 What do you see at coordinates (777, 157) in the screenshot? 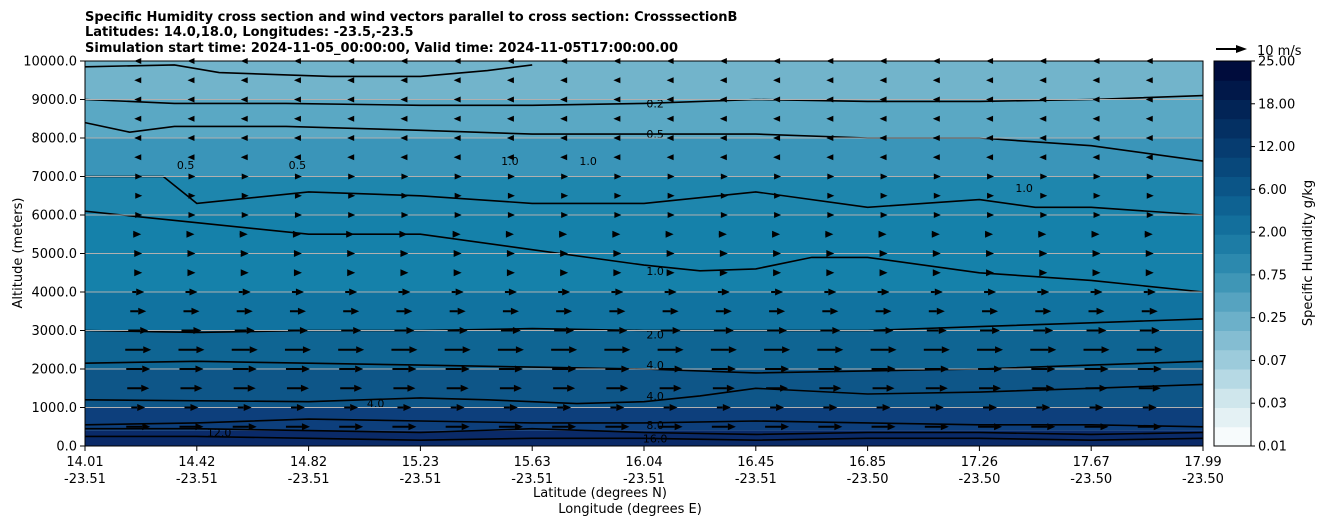
I see `wind-vector-r14-c12` at bounding box center [777, 157].